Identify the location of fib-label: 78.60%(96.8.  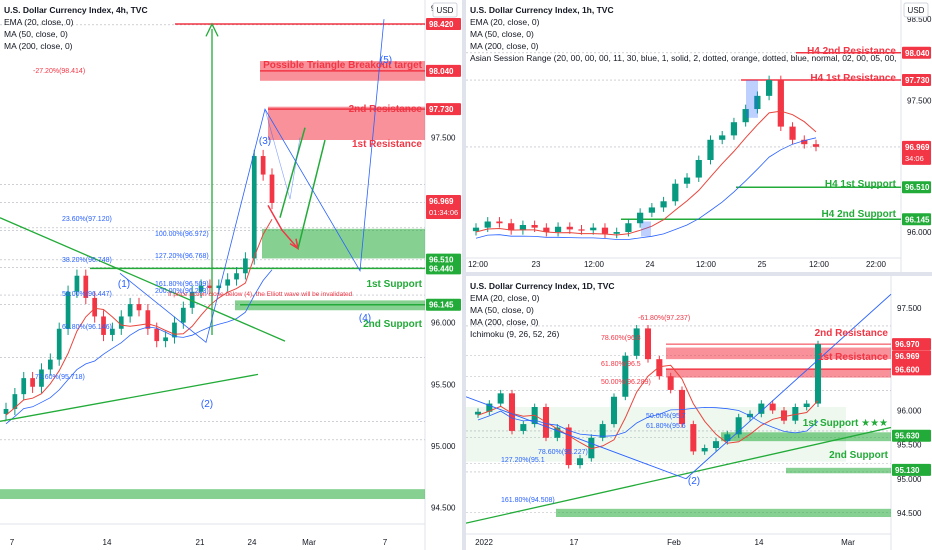
(621, 338).